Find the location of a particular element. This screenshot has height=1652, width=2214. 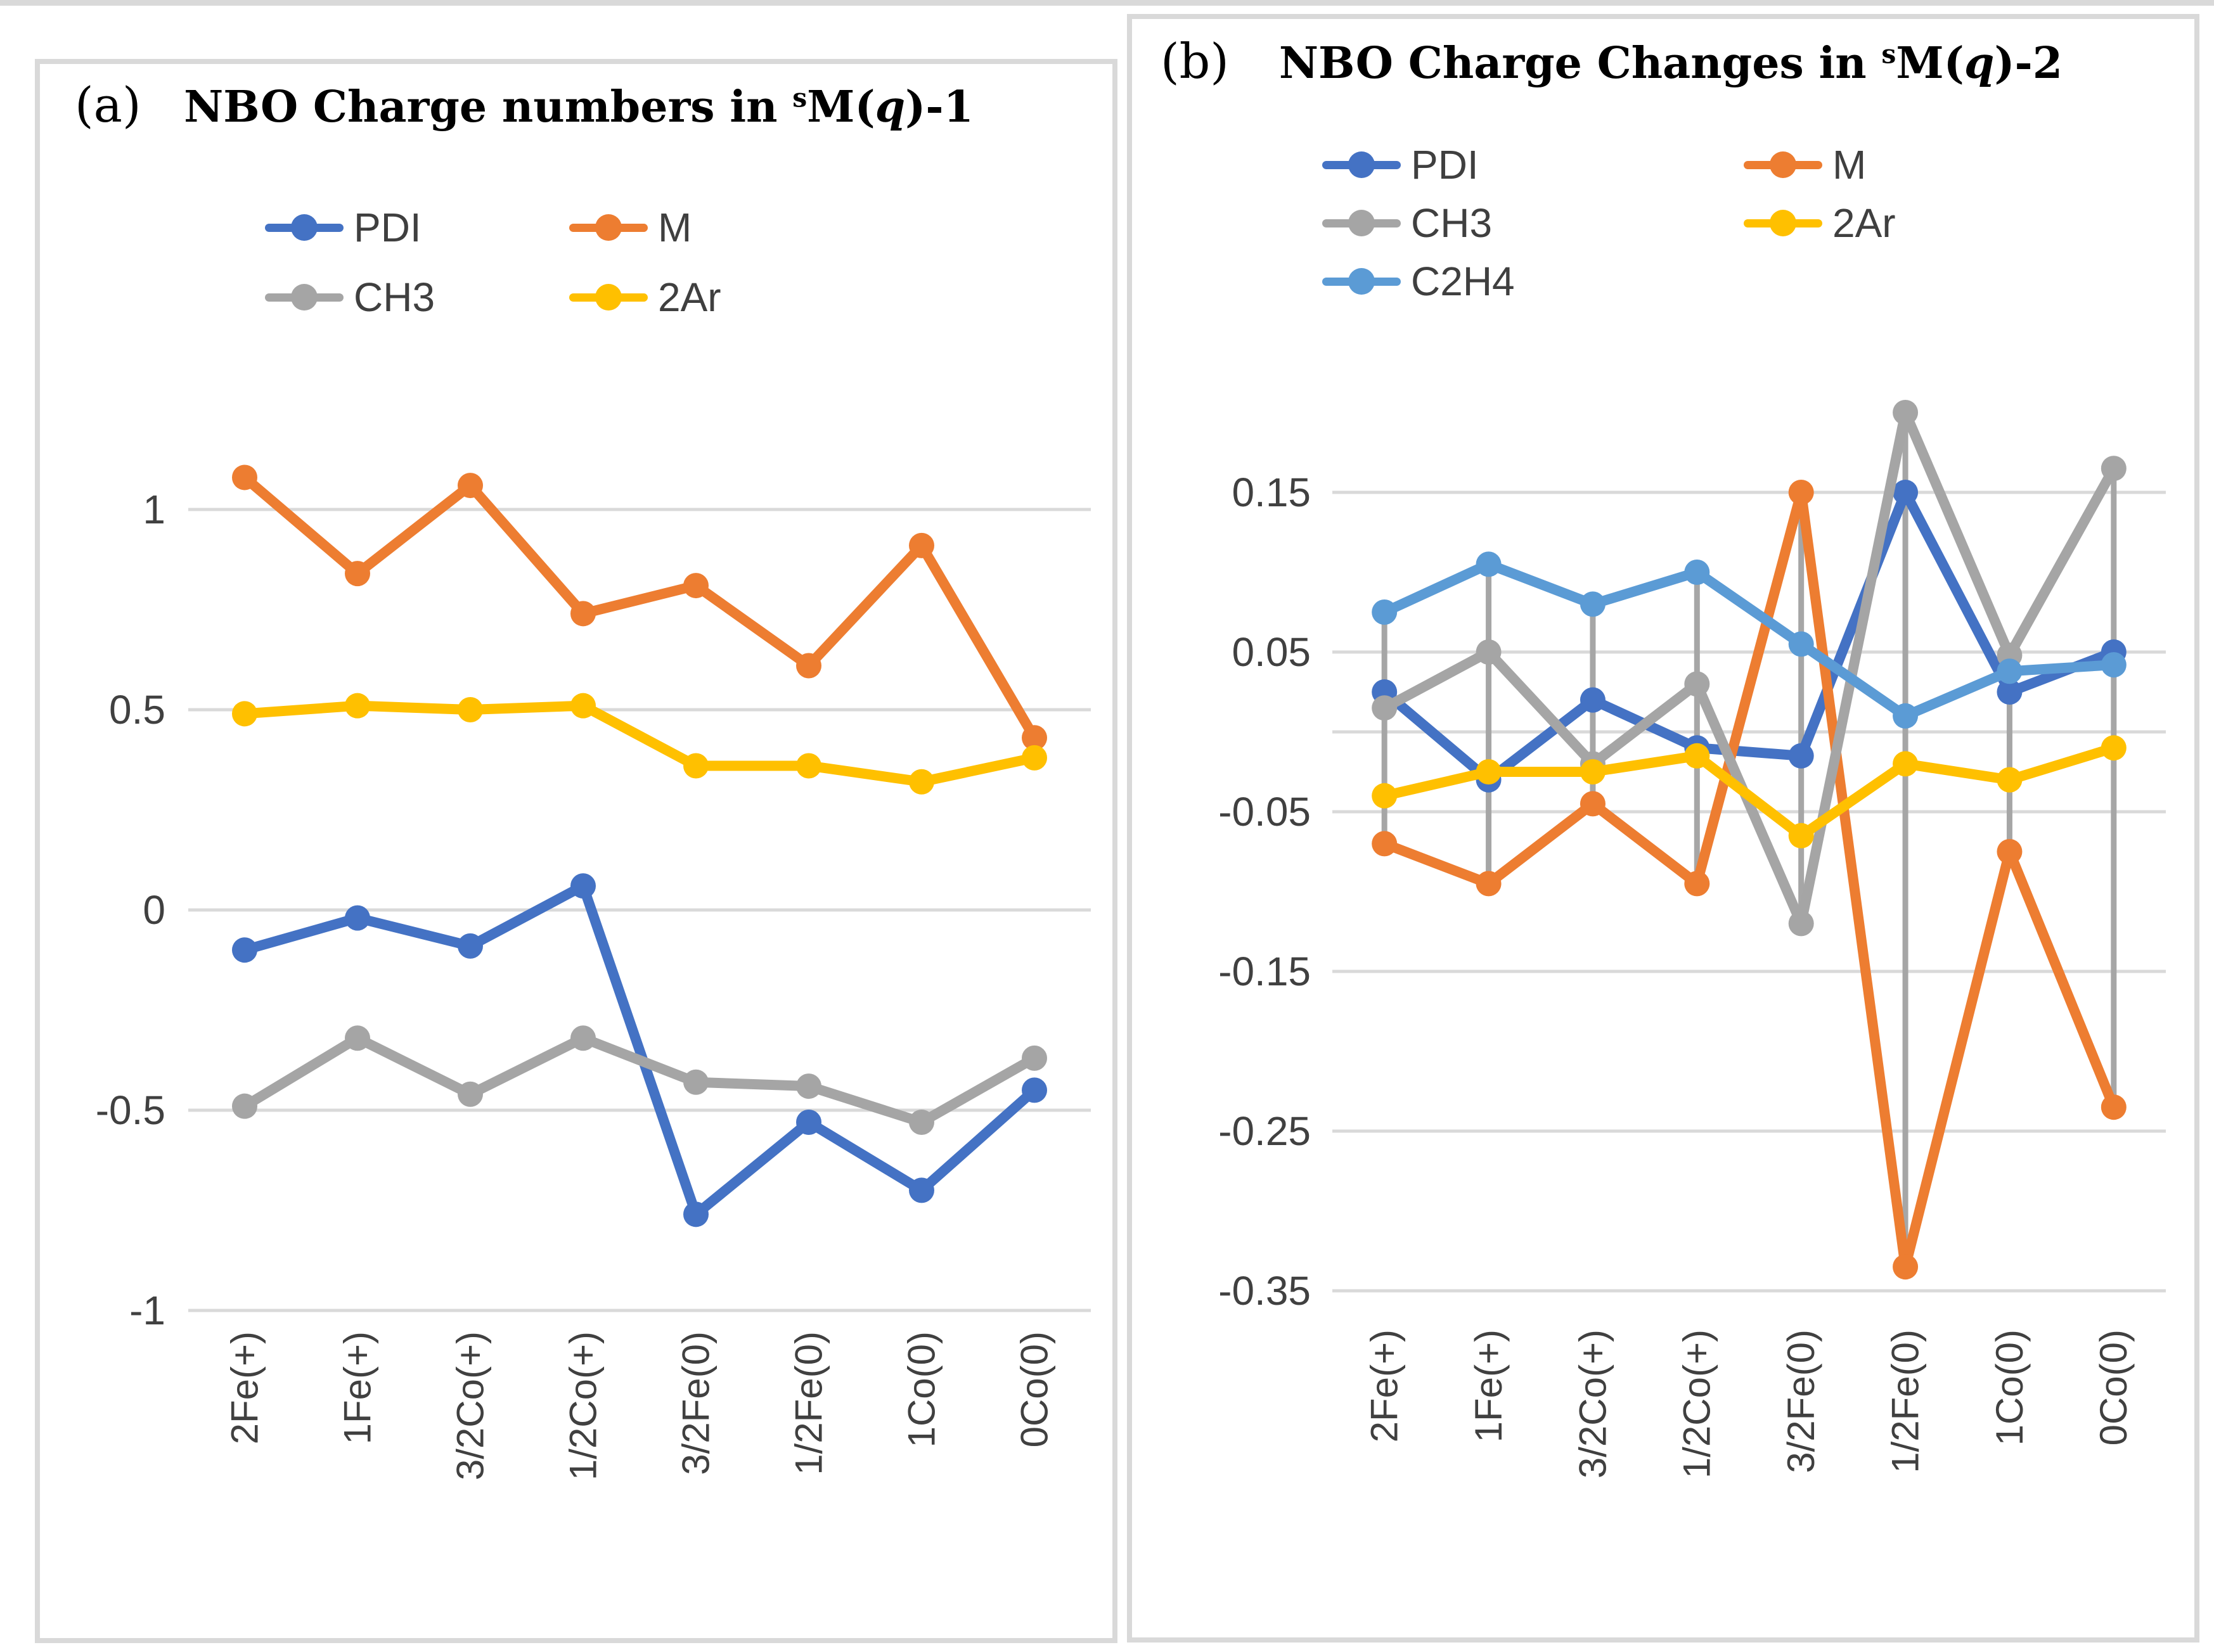

y-tick-label: 0.15 is located at coordinates (1271, 492).